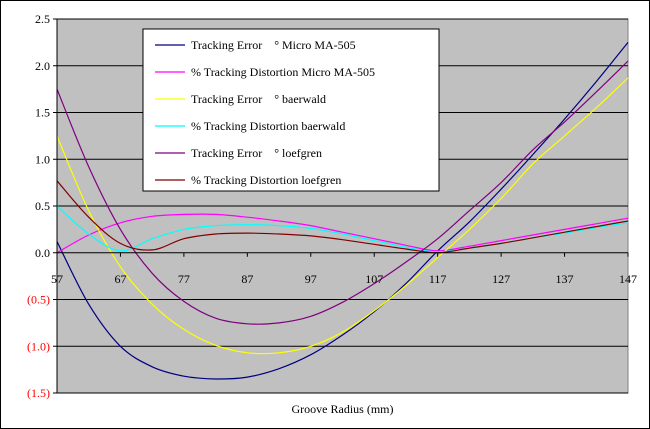 This screenshot has height=429, width=650. What do you see at coordinates (283, 72) in the screenshot?
I see `legend-label: % Tracking Distortion Micro MA-505` at bounding box center [283, 72].